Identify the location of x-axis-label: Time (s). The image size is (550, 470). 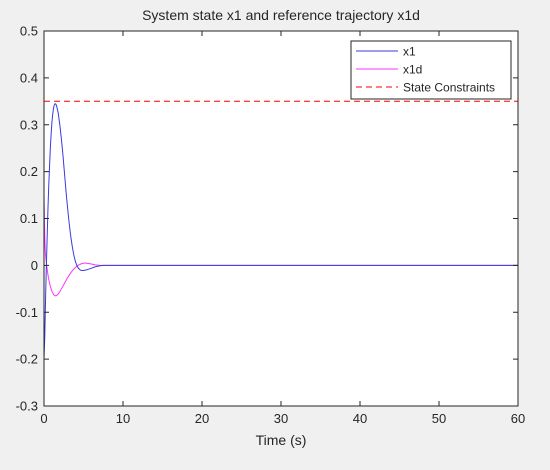
(281, 440).